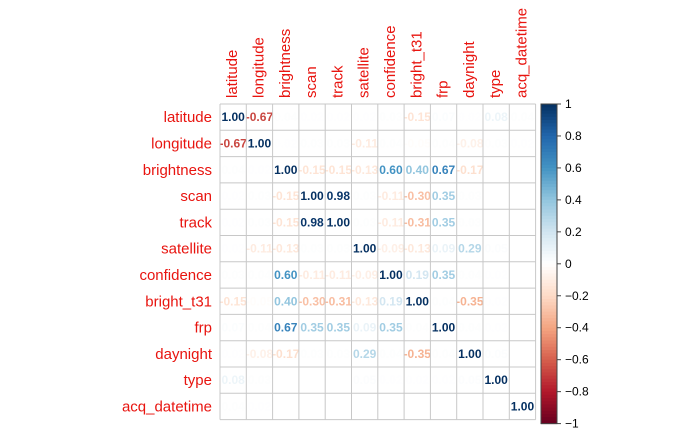 The image size is (700, 432). What do you see at coordinates (339, 249) in the screenshot?
I see `cell-value-satellite-track: 0.03` at bounding box center [339, 249].